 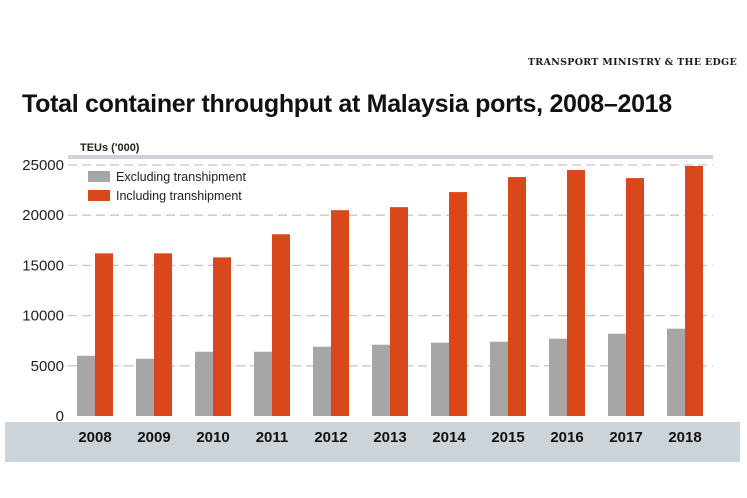 What do you see at coordinates (94, 437) in the screenshot?
I see `x-tick-label: 2008` at bounding box center [94, 437].